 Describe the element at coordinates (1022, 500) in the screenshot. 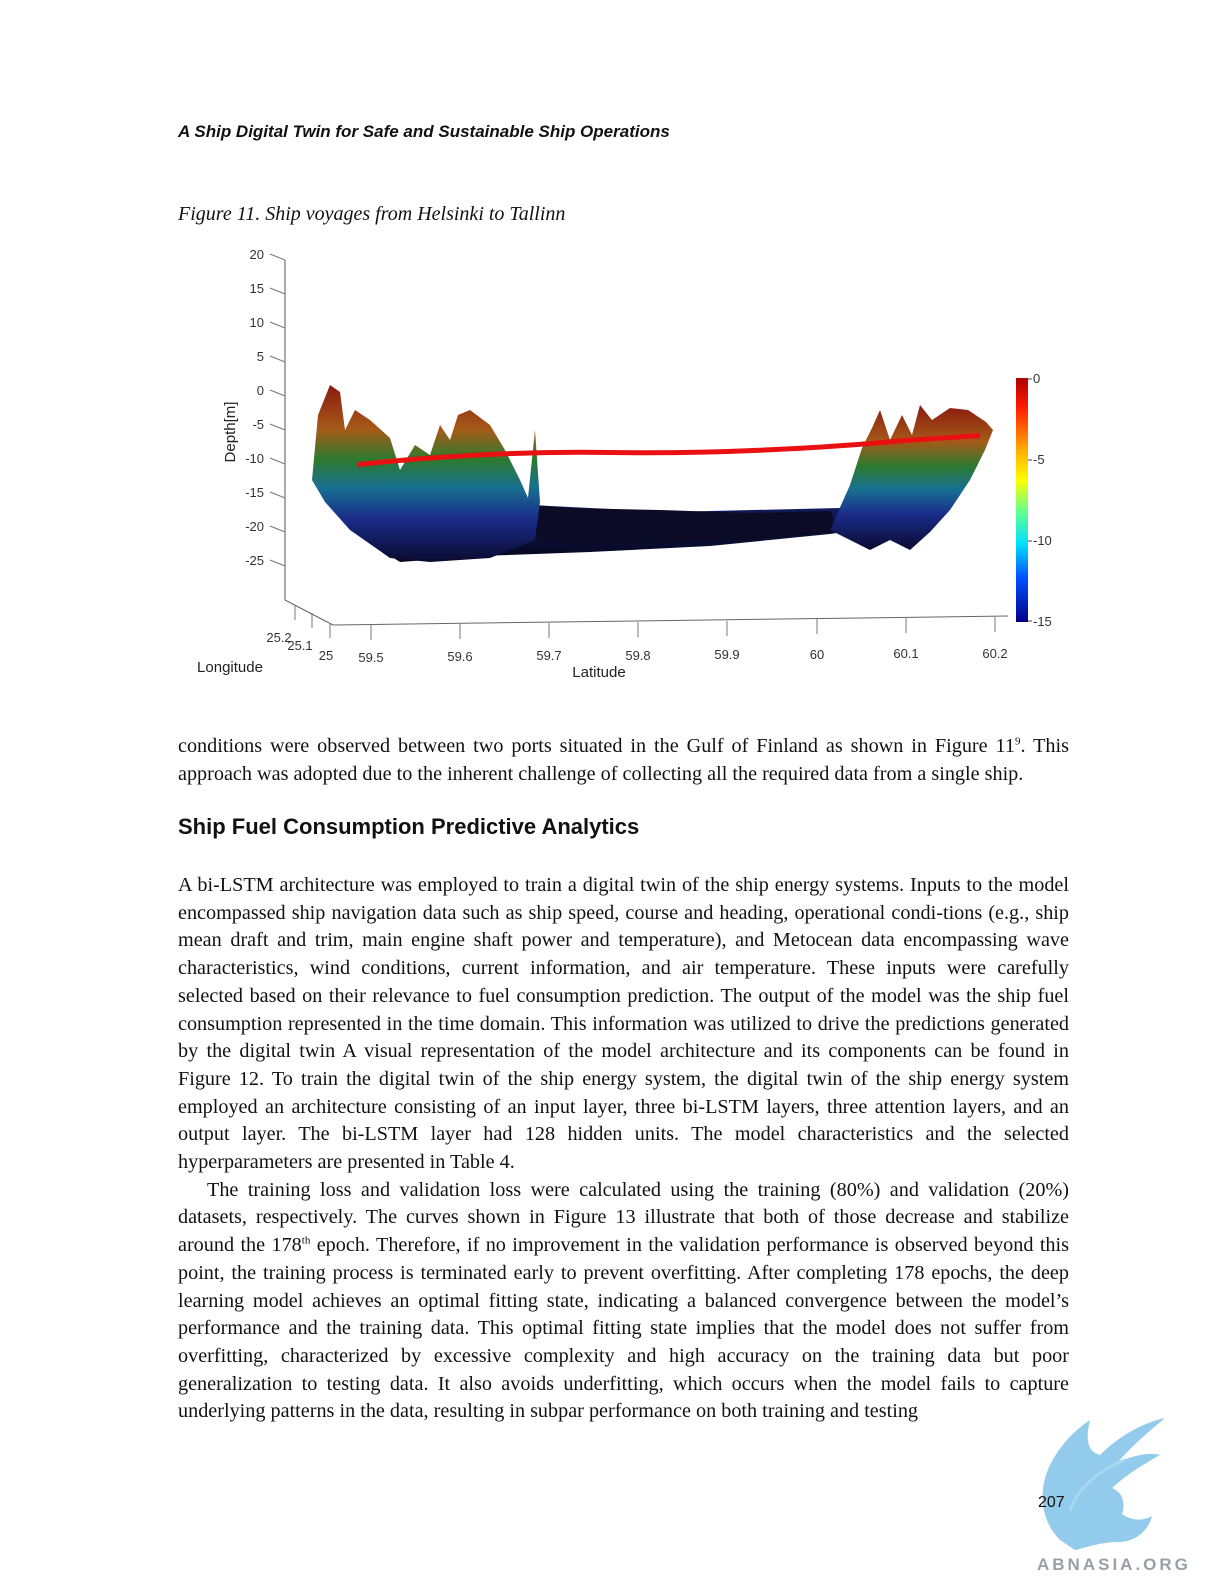

I see `colorbar` at that location.